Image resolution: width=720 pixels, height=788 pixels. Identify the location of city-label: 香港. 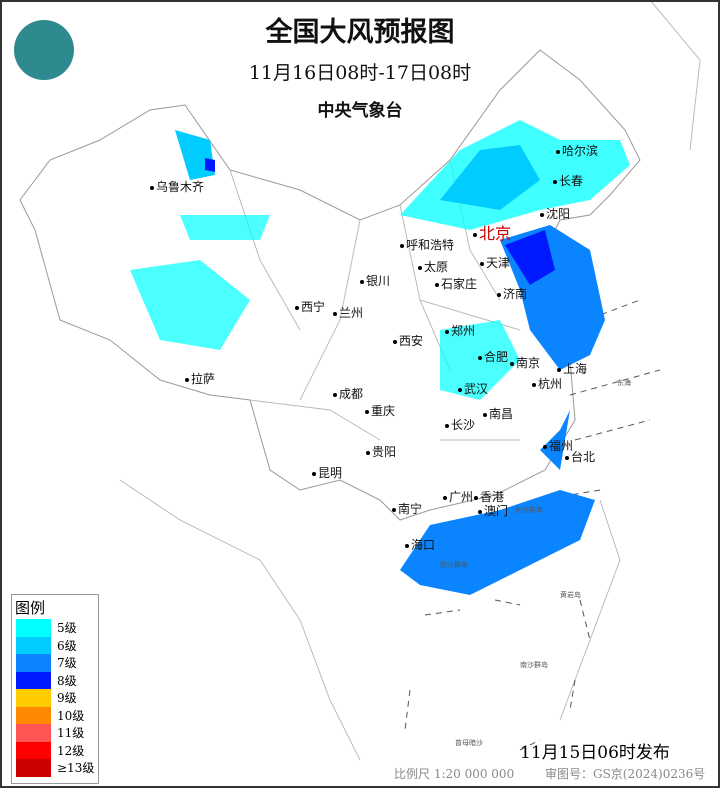
(489, 496).